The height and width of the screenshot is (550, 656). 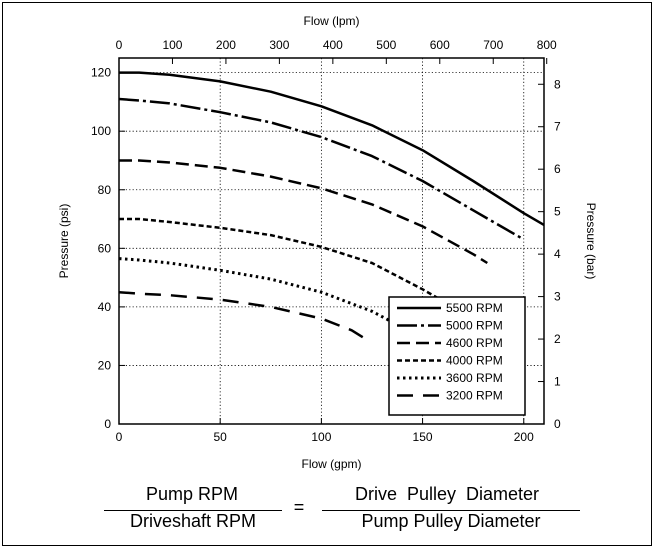 I want to click on series-line-3600-rpm, so click(x=261, y=293).